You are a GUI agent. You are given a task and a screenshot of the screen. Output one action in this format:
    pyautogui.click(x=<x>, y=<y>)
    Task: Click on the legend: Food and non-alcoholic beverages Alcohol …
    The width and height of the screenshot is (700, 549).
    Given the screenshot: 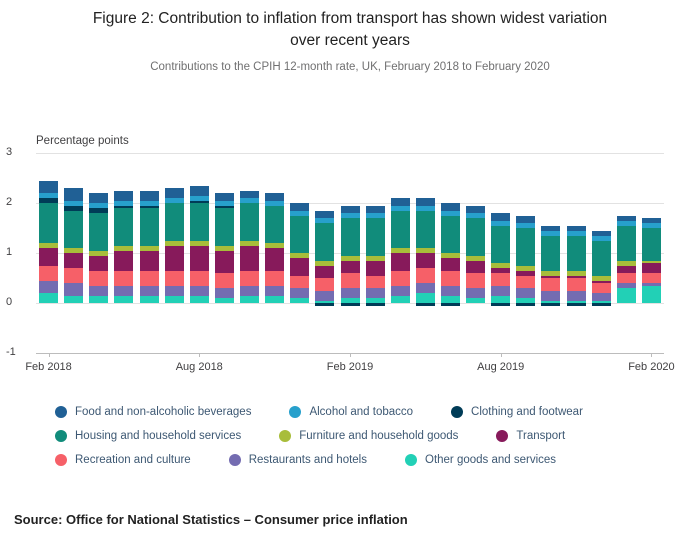 What is the action you would take?
    pyautogui.click(x=319, y=442)
    